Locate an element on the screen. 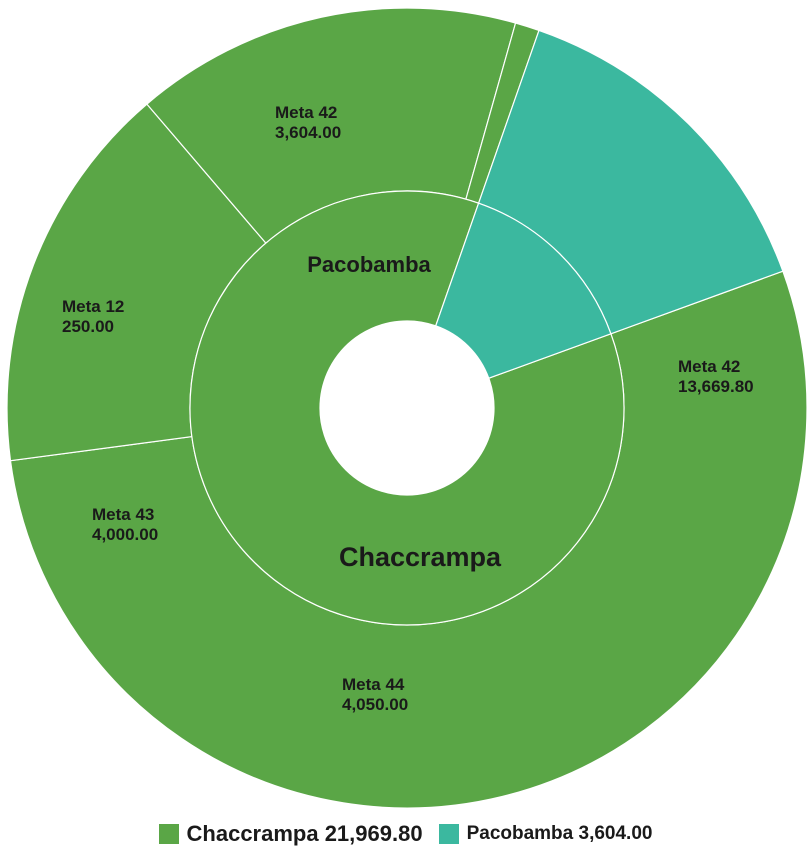  legend-item-chaccrampa: Chaccrampa 21,969.80 is located at coordinates (290, 834).